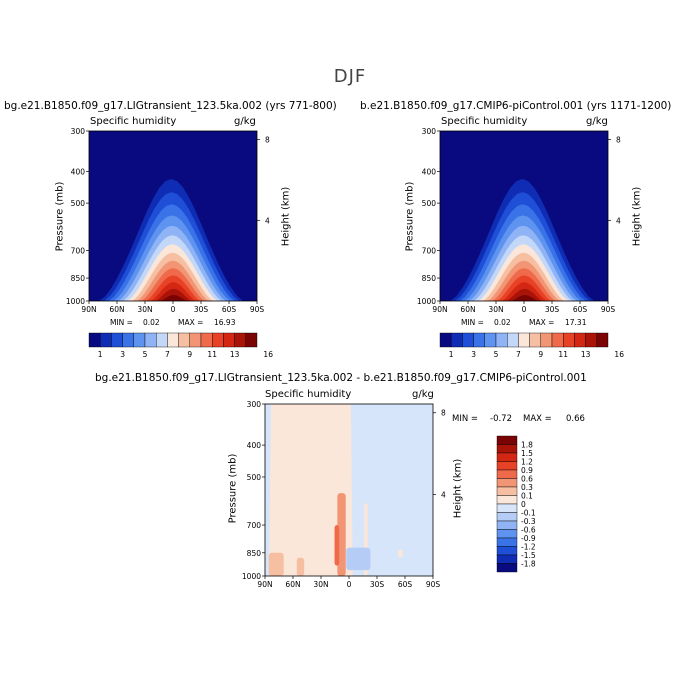 The height and width of the screenshot is (700, 700). What do you see at coordinates (429, 131) in the screenshot?
I see `panel2-ytick-label: 300` at bounding box center [429, 131].